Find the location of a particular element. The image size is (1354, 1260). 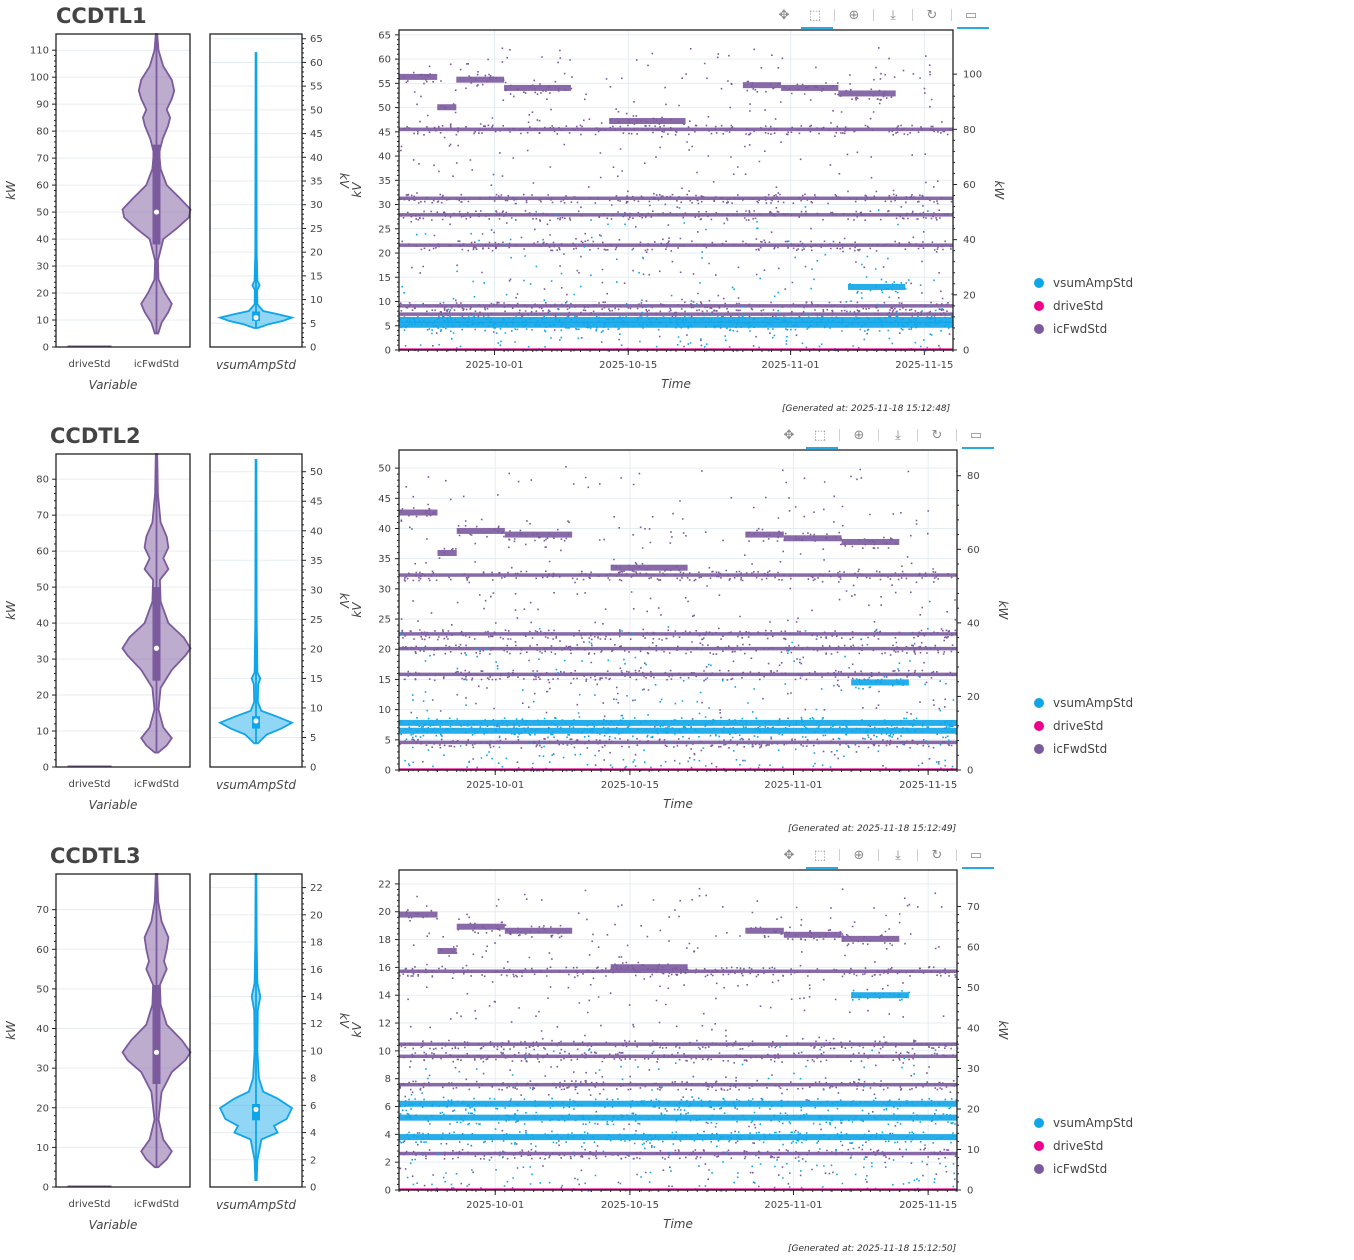

x-axis-title: Time is located at coordinates (678, 1224).